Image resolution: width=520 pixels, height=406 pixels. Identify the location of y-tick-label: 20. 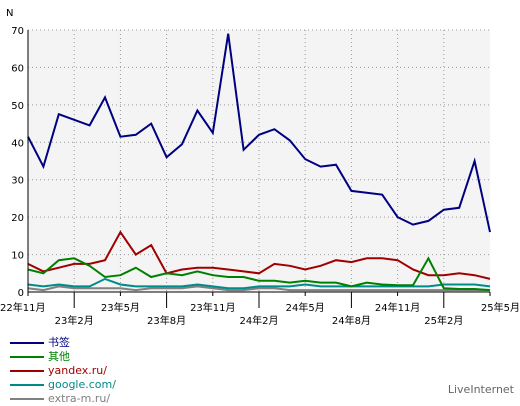
(17, 218).